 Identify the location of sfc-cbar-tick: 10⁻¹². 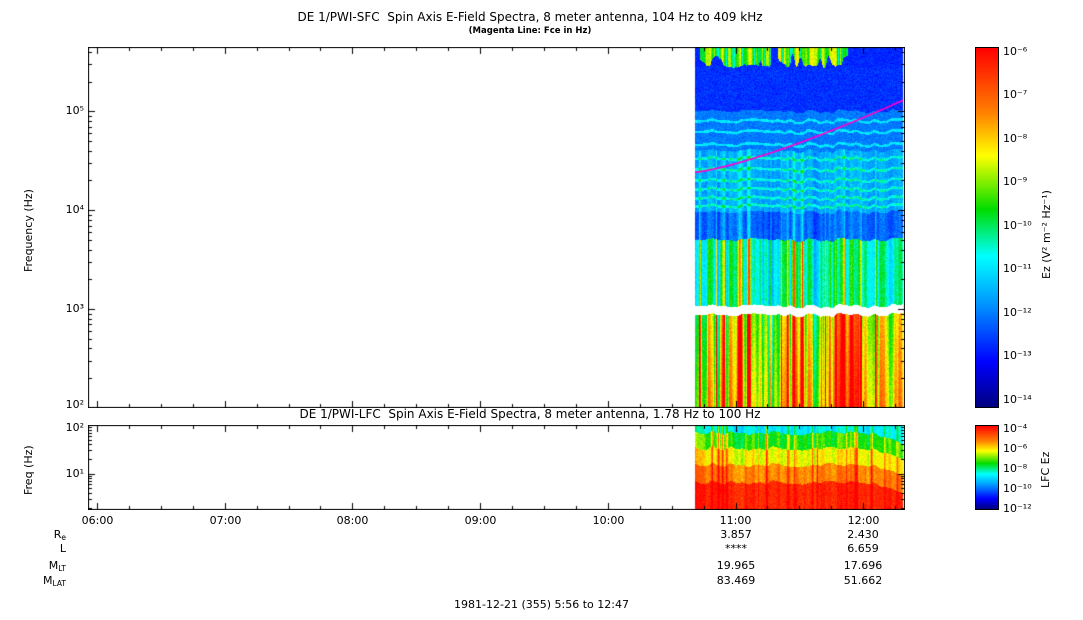
(1017, 312).